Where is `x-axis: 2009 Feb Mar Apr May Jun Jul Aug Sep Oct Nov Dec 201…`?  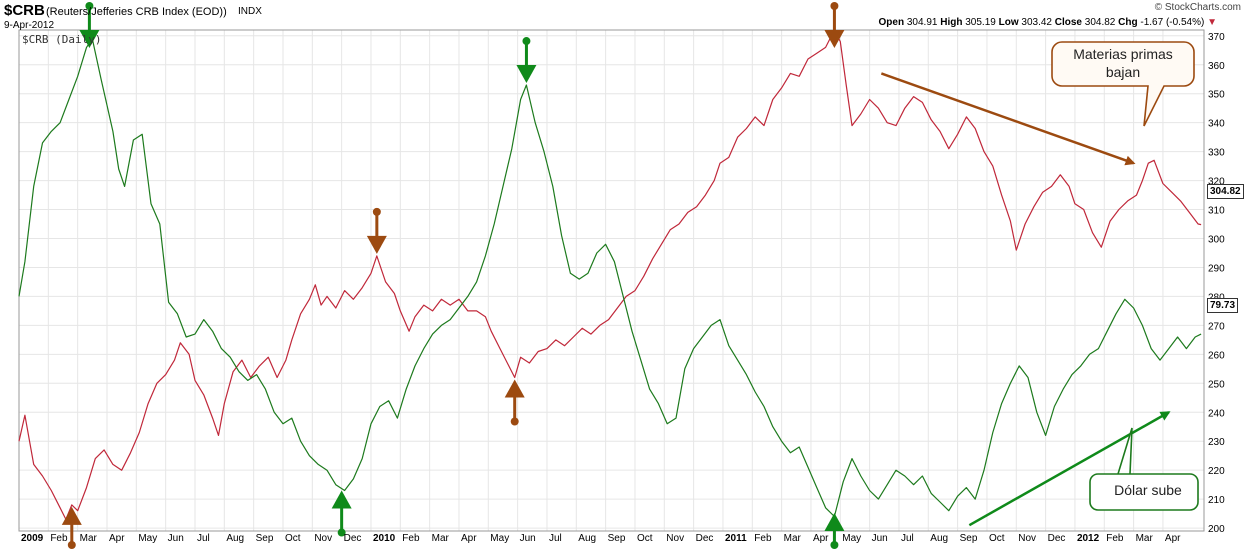 x-axis: 2009 Feb Mar Apr May Jun Jul Aug Sep Oct Nov Dec 201… is located at coordinates (601, 538).